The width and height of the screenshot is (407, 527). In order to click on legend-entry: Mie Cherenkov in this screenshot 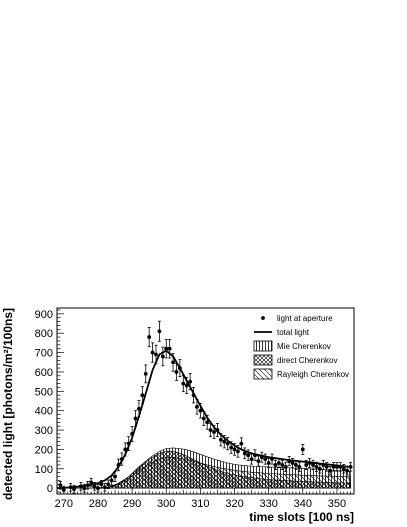, I will do `click(292, 346)`.